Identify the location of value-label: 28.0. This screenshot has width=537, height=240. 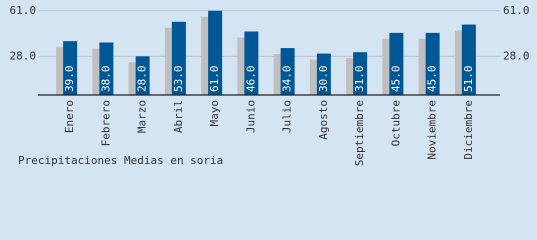
(142, 79).